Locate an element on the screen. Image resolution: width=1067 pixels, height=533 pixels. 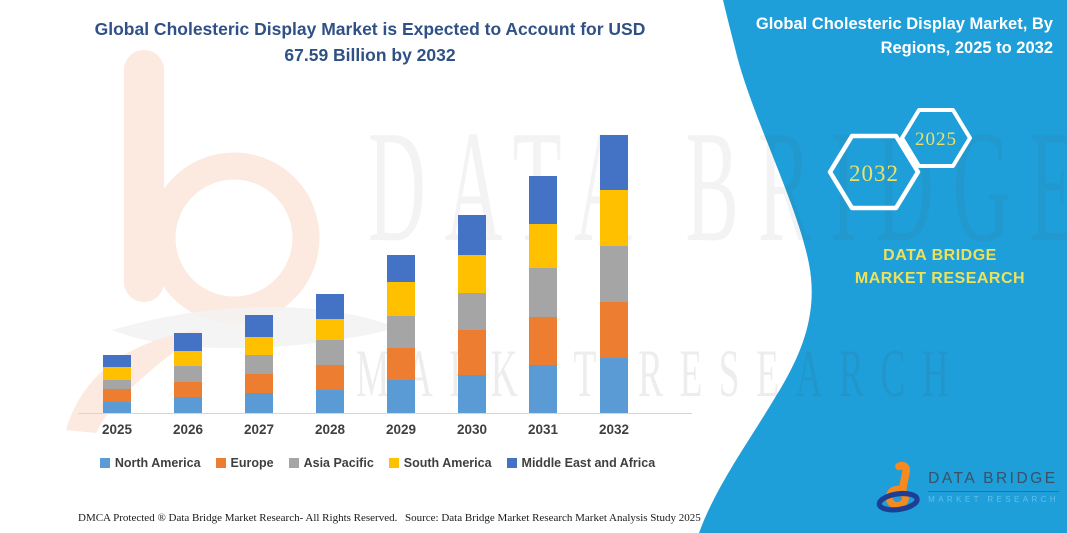
legend-item-north-america: North America is located at coordinates (150, 463).